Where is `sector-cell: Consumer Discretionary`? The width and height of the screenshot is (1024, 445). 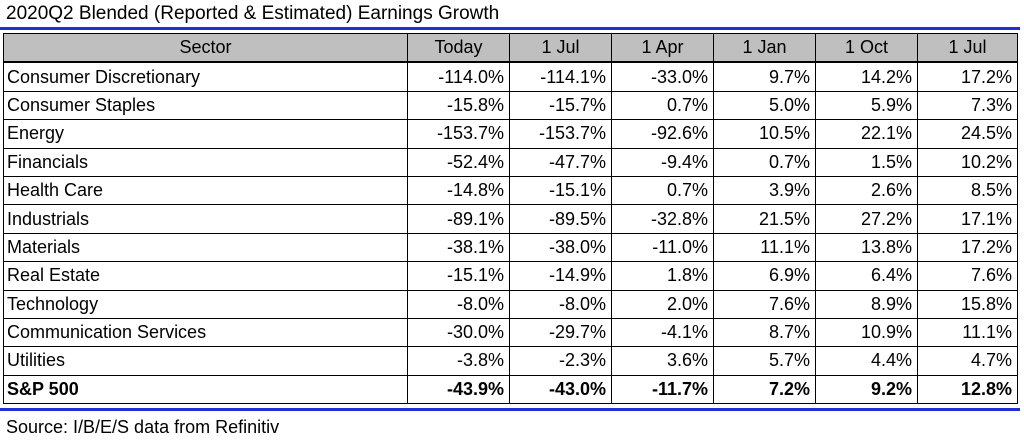
sector-cell: Consumer Discretionary is located at coordinates (205, 76).